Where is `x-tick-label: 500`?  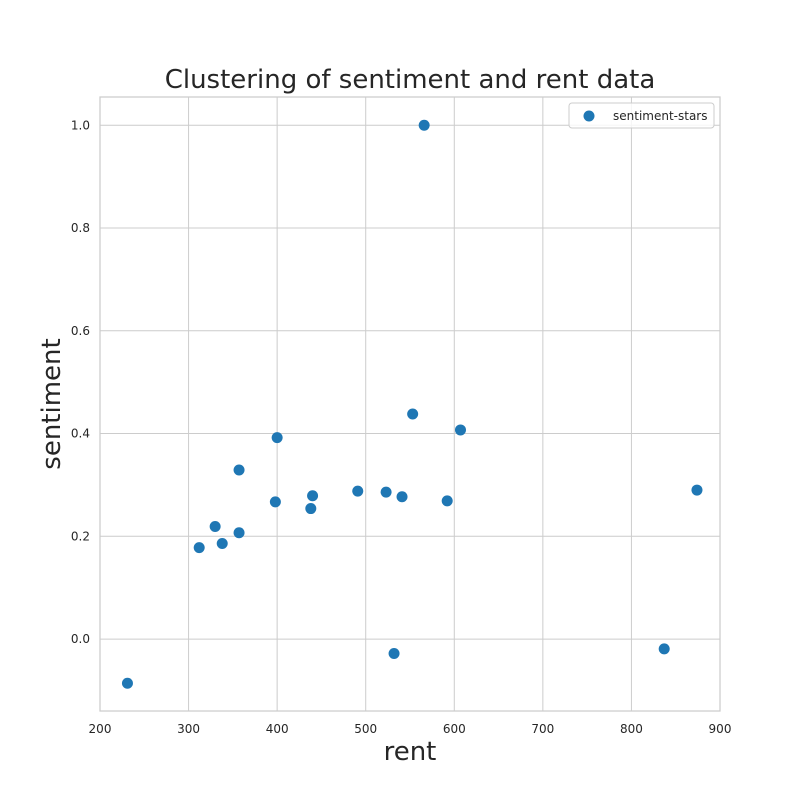
x-tick-label: 500 is located at coordinates (365, 729).